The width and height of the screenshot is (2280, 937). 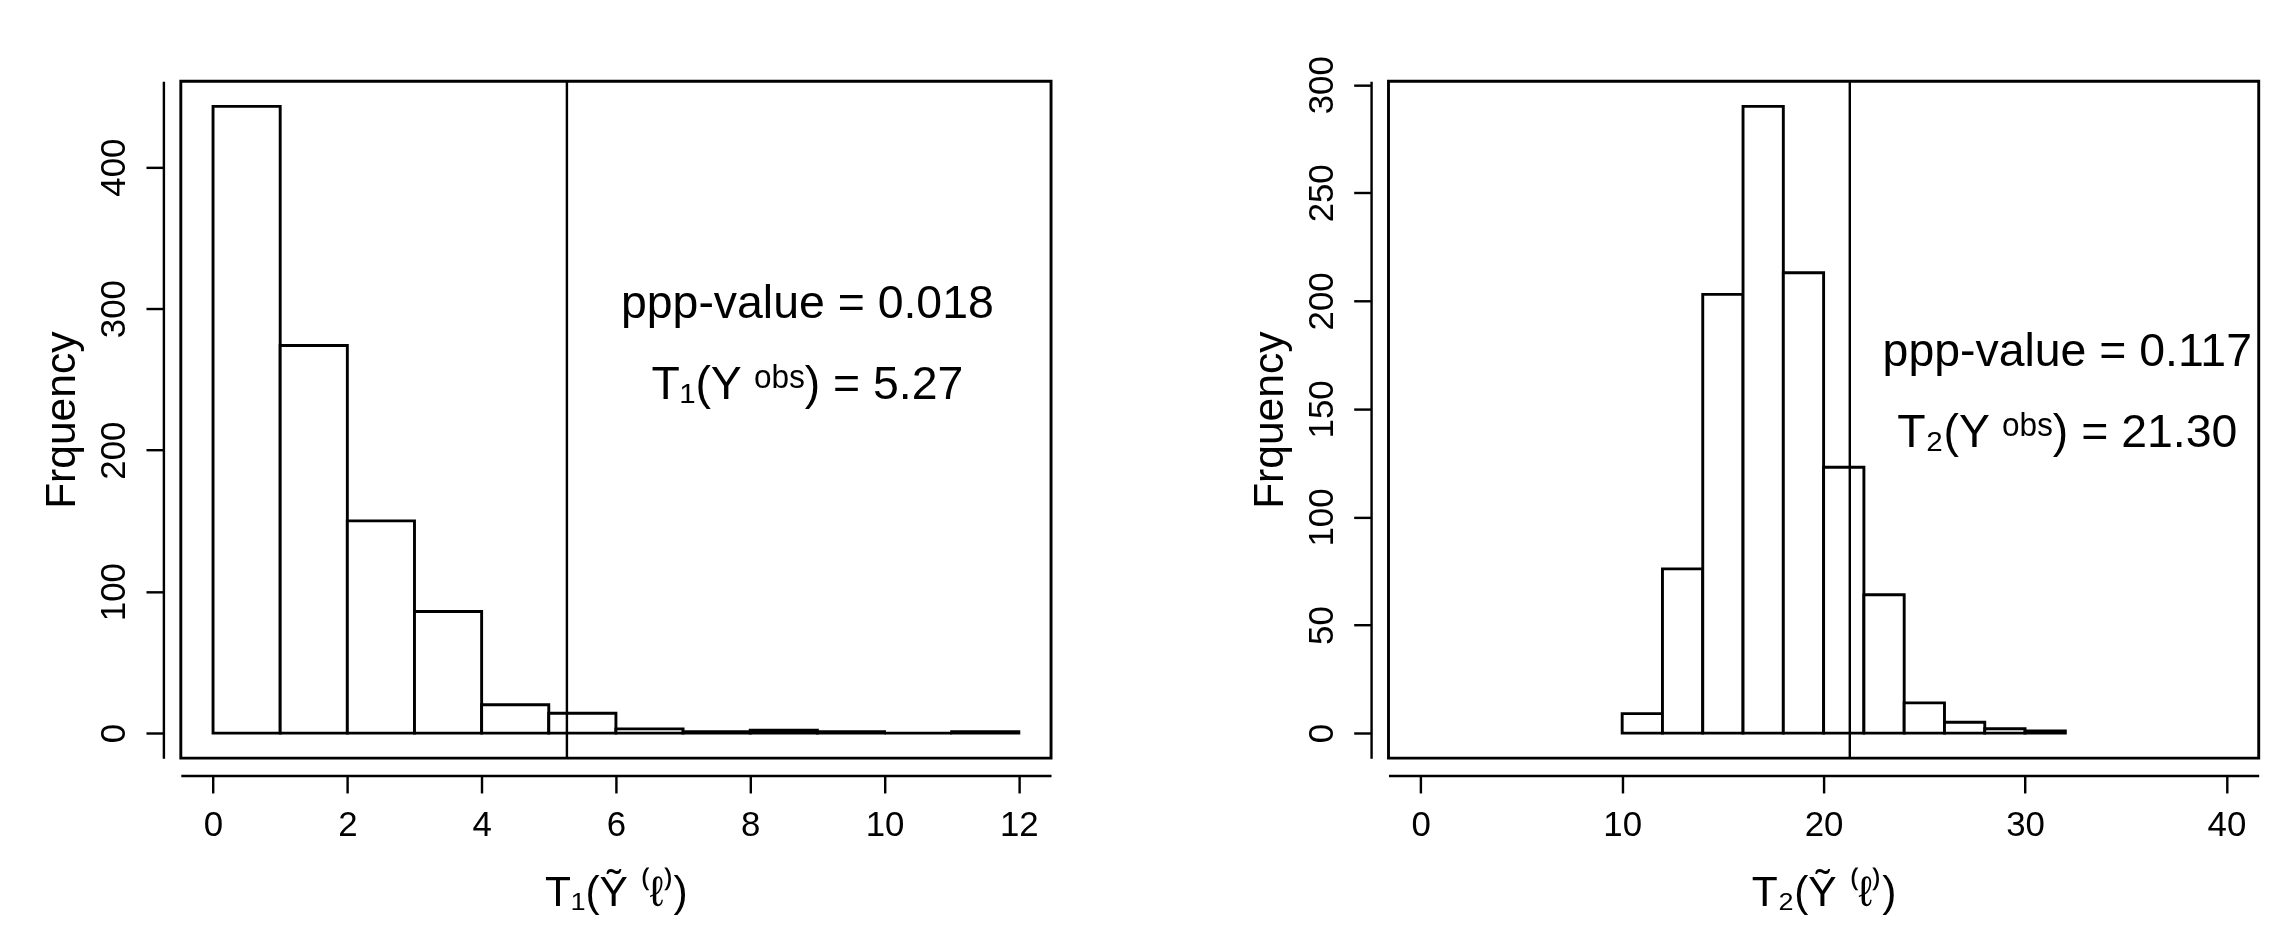 What do you see at coordinates (1320, 193) in the screenshot?
I see `y-tick-label: 250` at bounding box center [1320, 193].